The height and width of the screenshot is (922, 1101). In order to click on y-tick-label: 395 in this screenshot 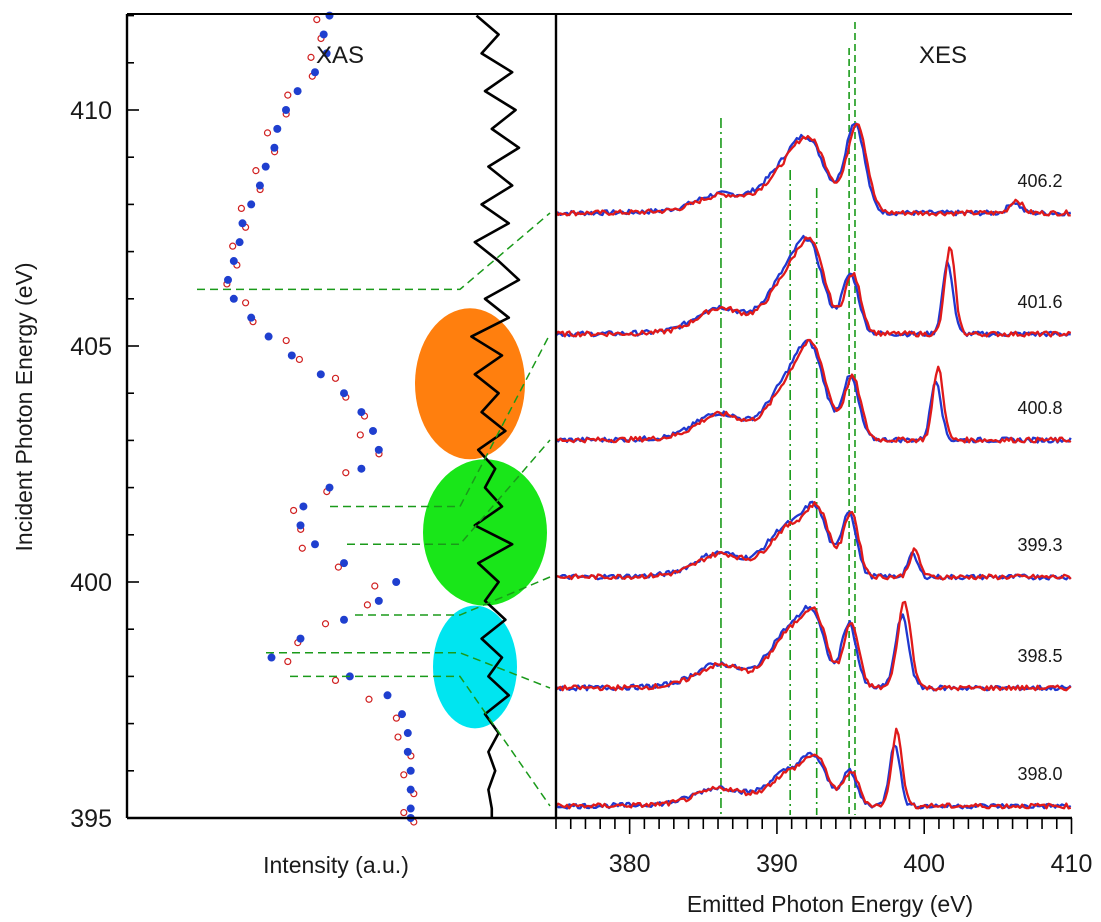, I will do `click(91, 819)`.